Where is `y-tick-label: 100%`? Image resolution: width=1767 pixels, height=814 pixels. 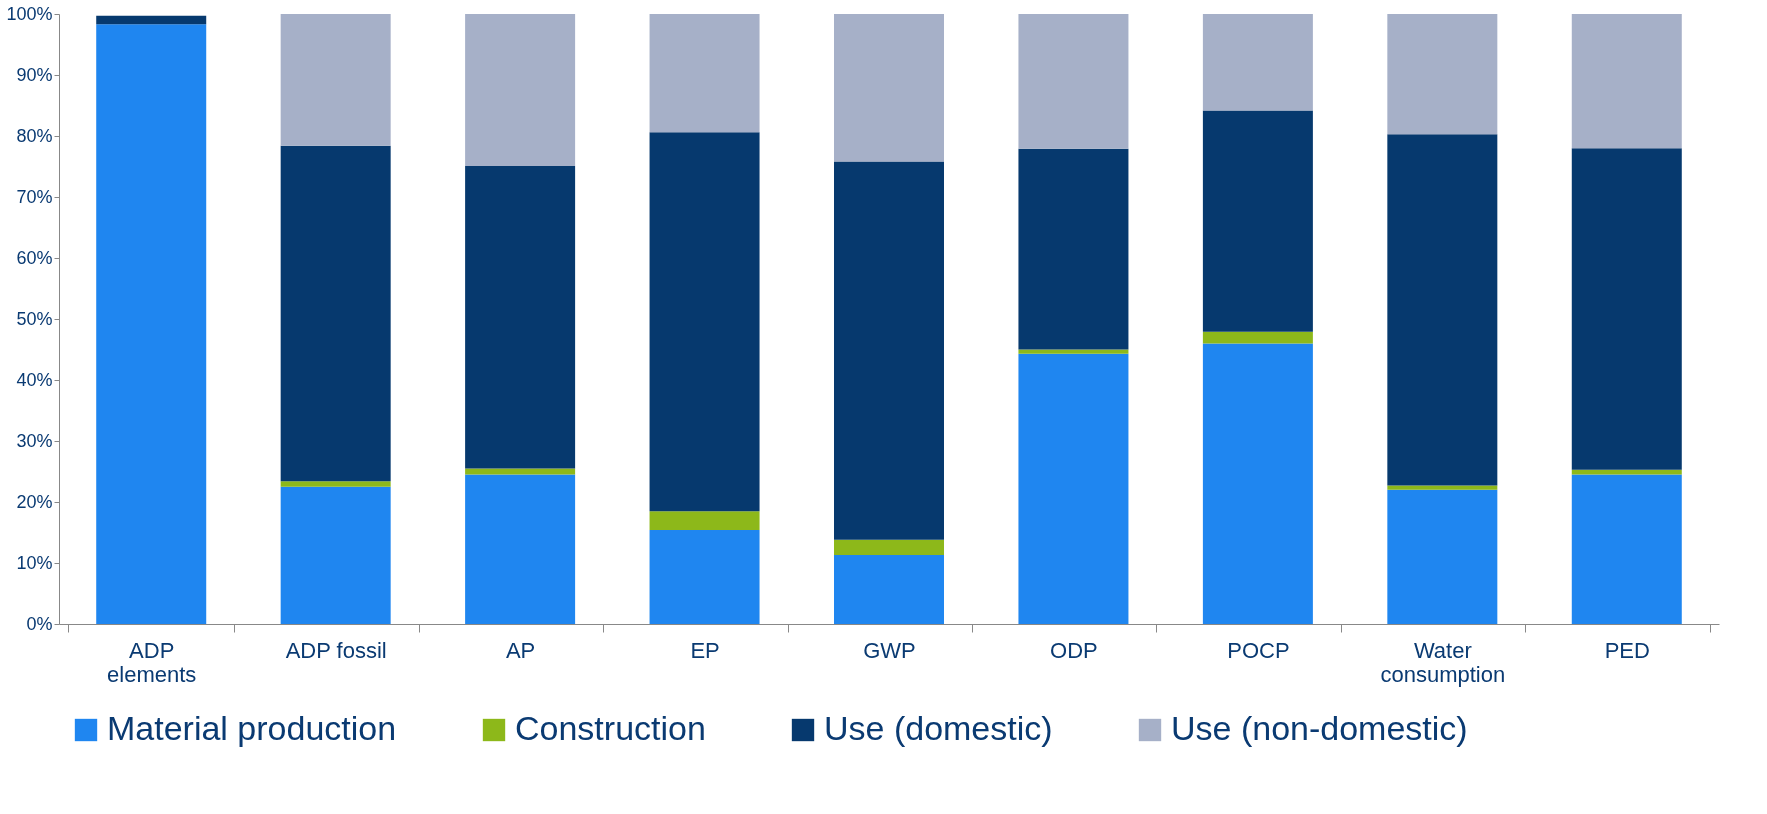 y-tick-label: 100% is located at coordinates (29, 13).